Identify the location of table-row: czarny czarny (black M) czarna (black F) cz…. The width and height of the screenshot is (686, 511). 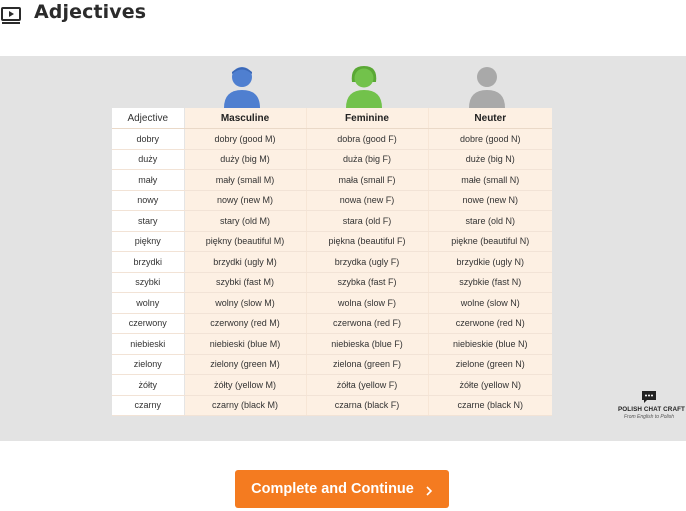
(332, 405).